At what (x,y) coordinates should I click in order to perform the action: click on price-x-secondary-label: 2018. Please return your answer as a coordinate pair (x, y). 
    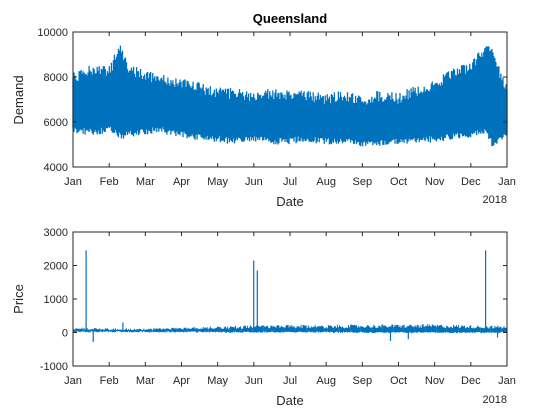
    Looking at the image, I should click on (495, 400).